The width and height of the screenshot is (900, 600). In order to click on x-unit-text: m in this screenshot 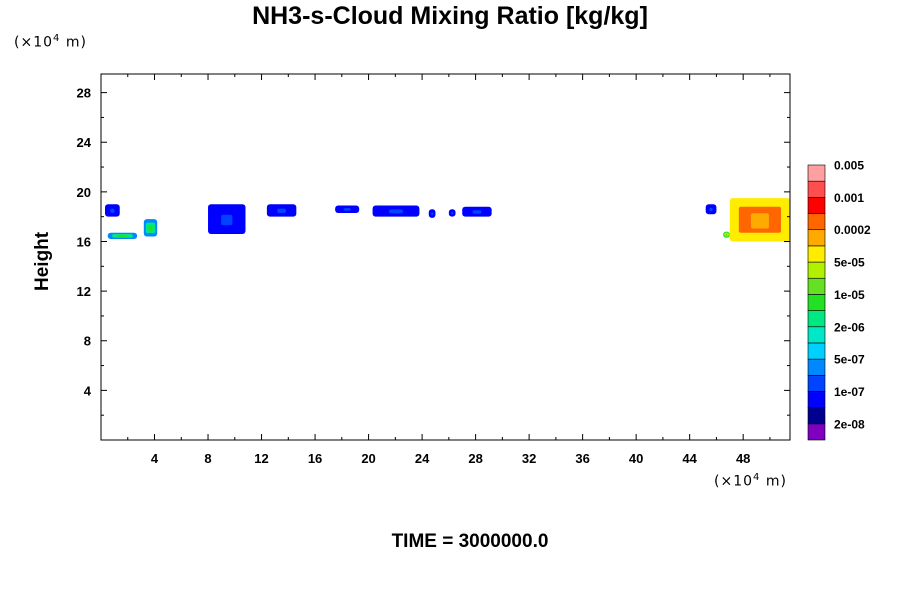, I will do `click(773, 481)`.